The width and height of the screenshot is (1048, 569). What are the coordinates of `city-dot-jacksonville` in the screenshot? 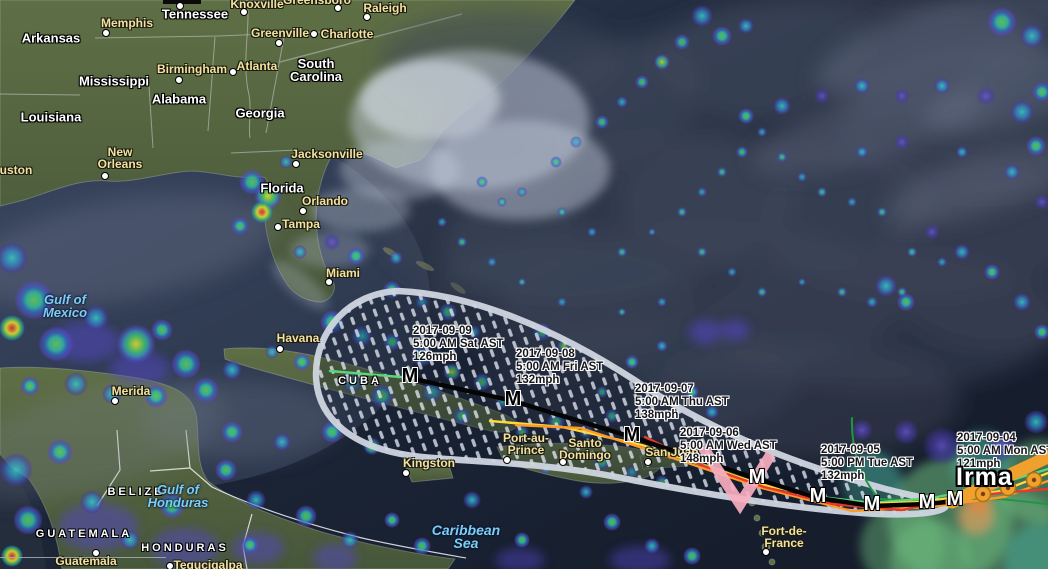 It's located at (296, 164).